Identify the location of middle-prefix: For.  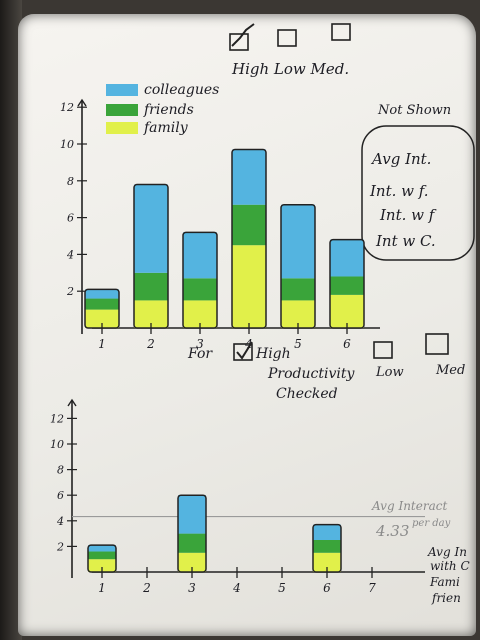
(200, 354).